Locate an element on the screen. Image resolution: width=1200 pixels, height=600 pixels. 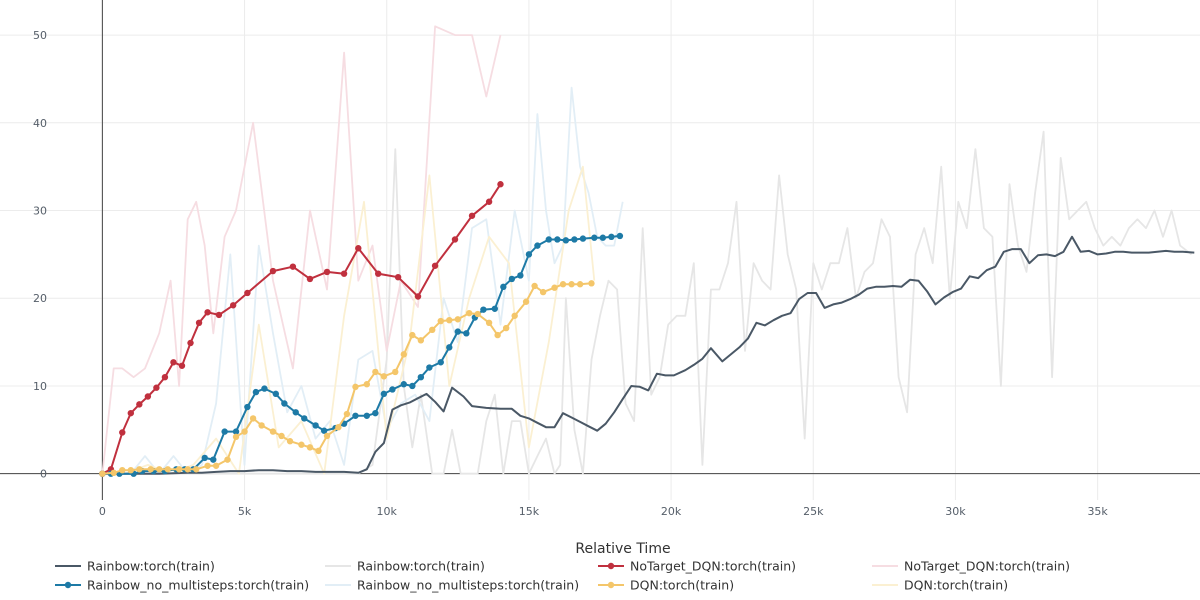
legend-item-notarget-dqn-torch-train-raw: NoTarget_DQN:torch(train) is located at coordinates (971, 566).